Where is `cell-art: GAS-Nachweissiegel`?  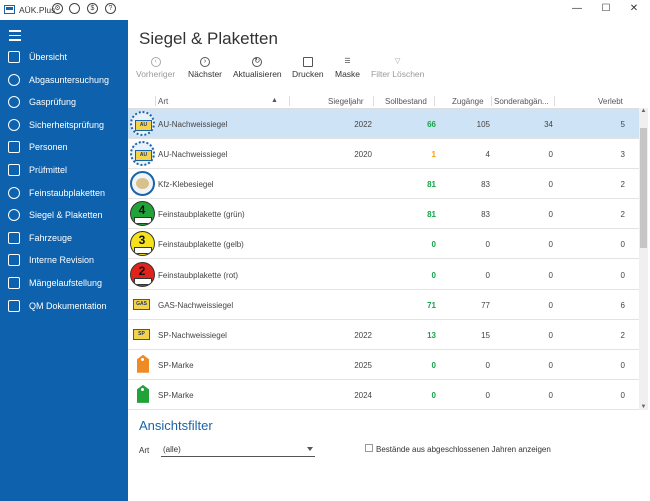 cell-art: GAS-Nachweissiegel is located at coordinates (196, 305).